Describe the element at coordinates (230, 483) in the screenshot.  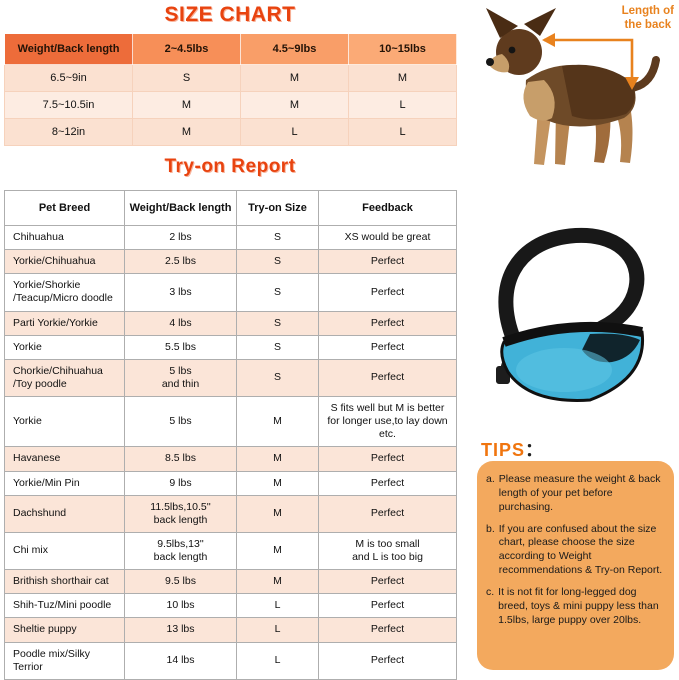
I see `table-row: Yorkie/Min Pin 9 lbs M Perfect` at that location.